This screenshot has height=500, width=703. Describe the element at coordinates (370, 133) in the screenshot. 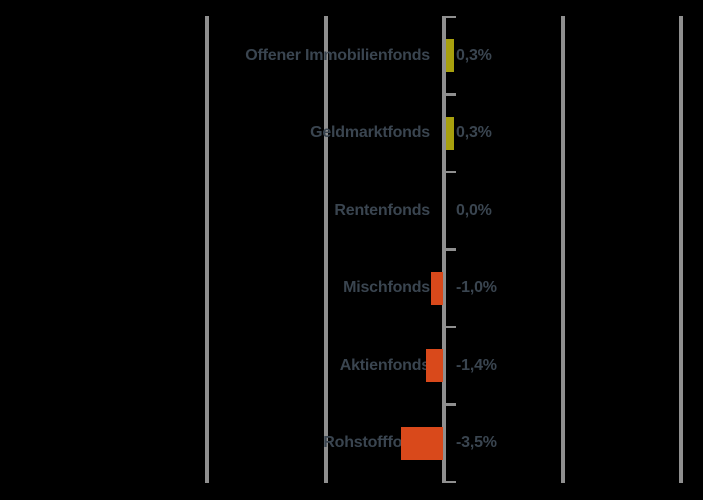

I see `category-label: Geldmarktfonds` at that location.